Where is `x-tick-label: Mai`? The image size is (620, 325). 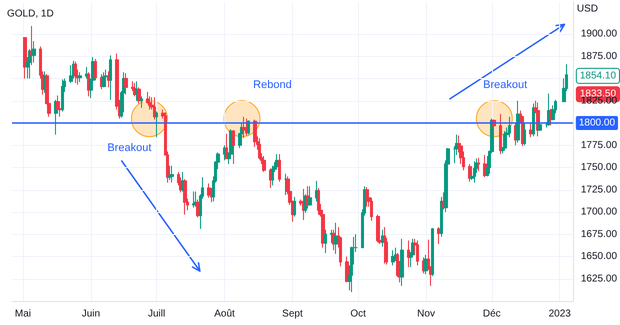 x-tick-label: Mai is located at coordinates (23, 314).